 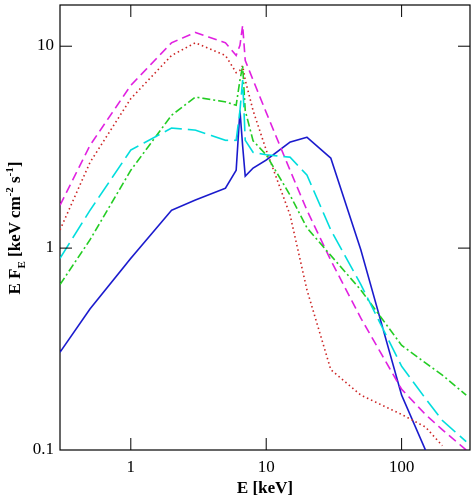 What do you see at coordinates (14, 282) in the screenshot?
I see `y-axis-label-part: E F` at bounding box center [14, 282].